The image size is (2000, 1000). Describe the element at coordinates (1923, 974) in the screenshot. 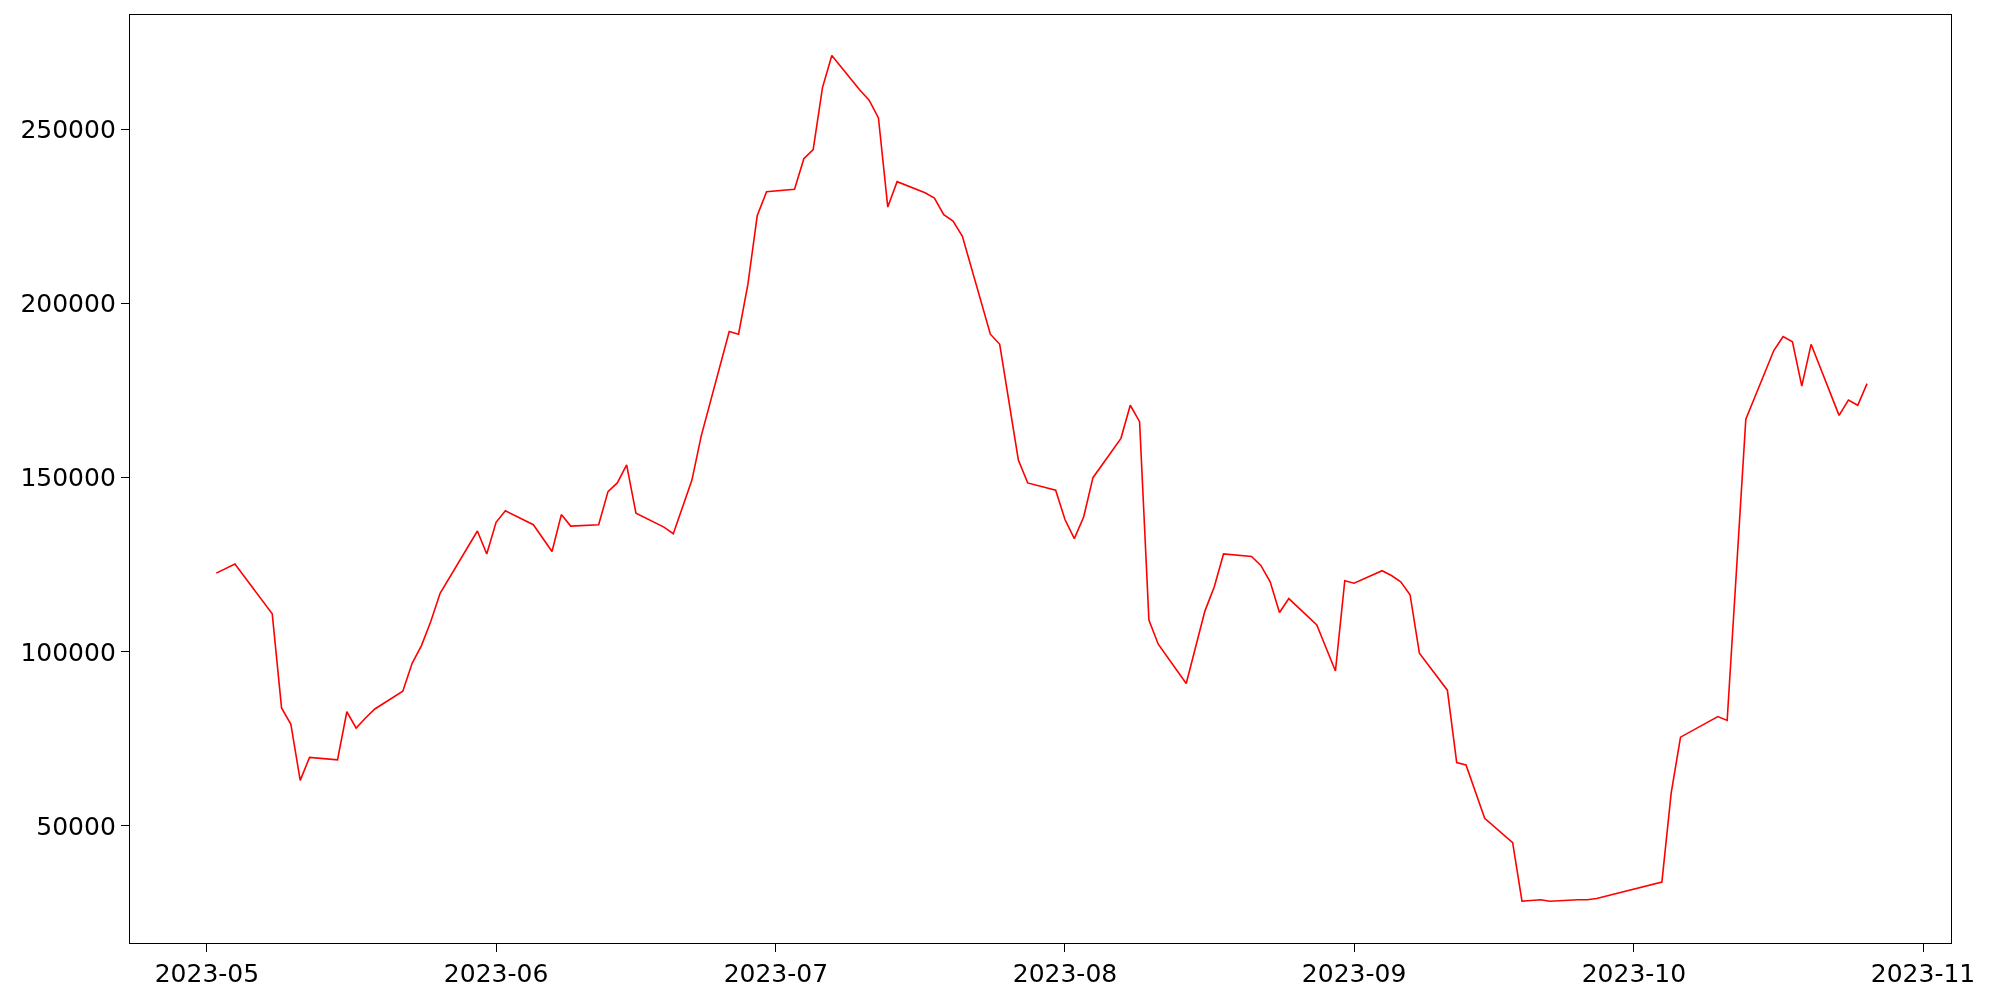

I see `x-tick-label: 2023-11` at that location.